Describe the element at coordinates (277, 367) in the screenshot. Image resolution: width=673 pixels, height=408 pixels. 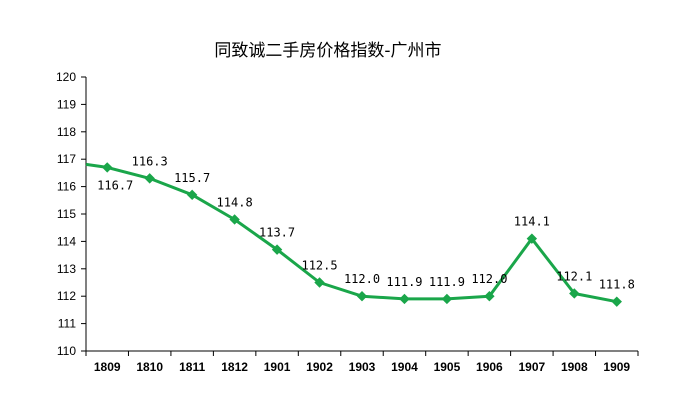
I see `x-tick-label: 1901` at that location.